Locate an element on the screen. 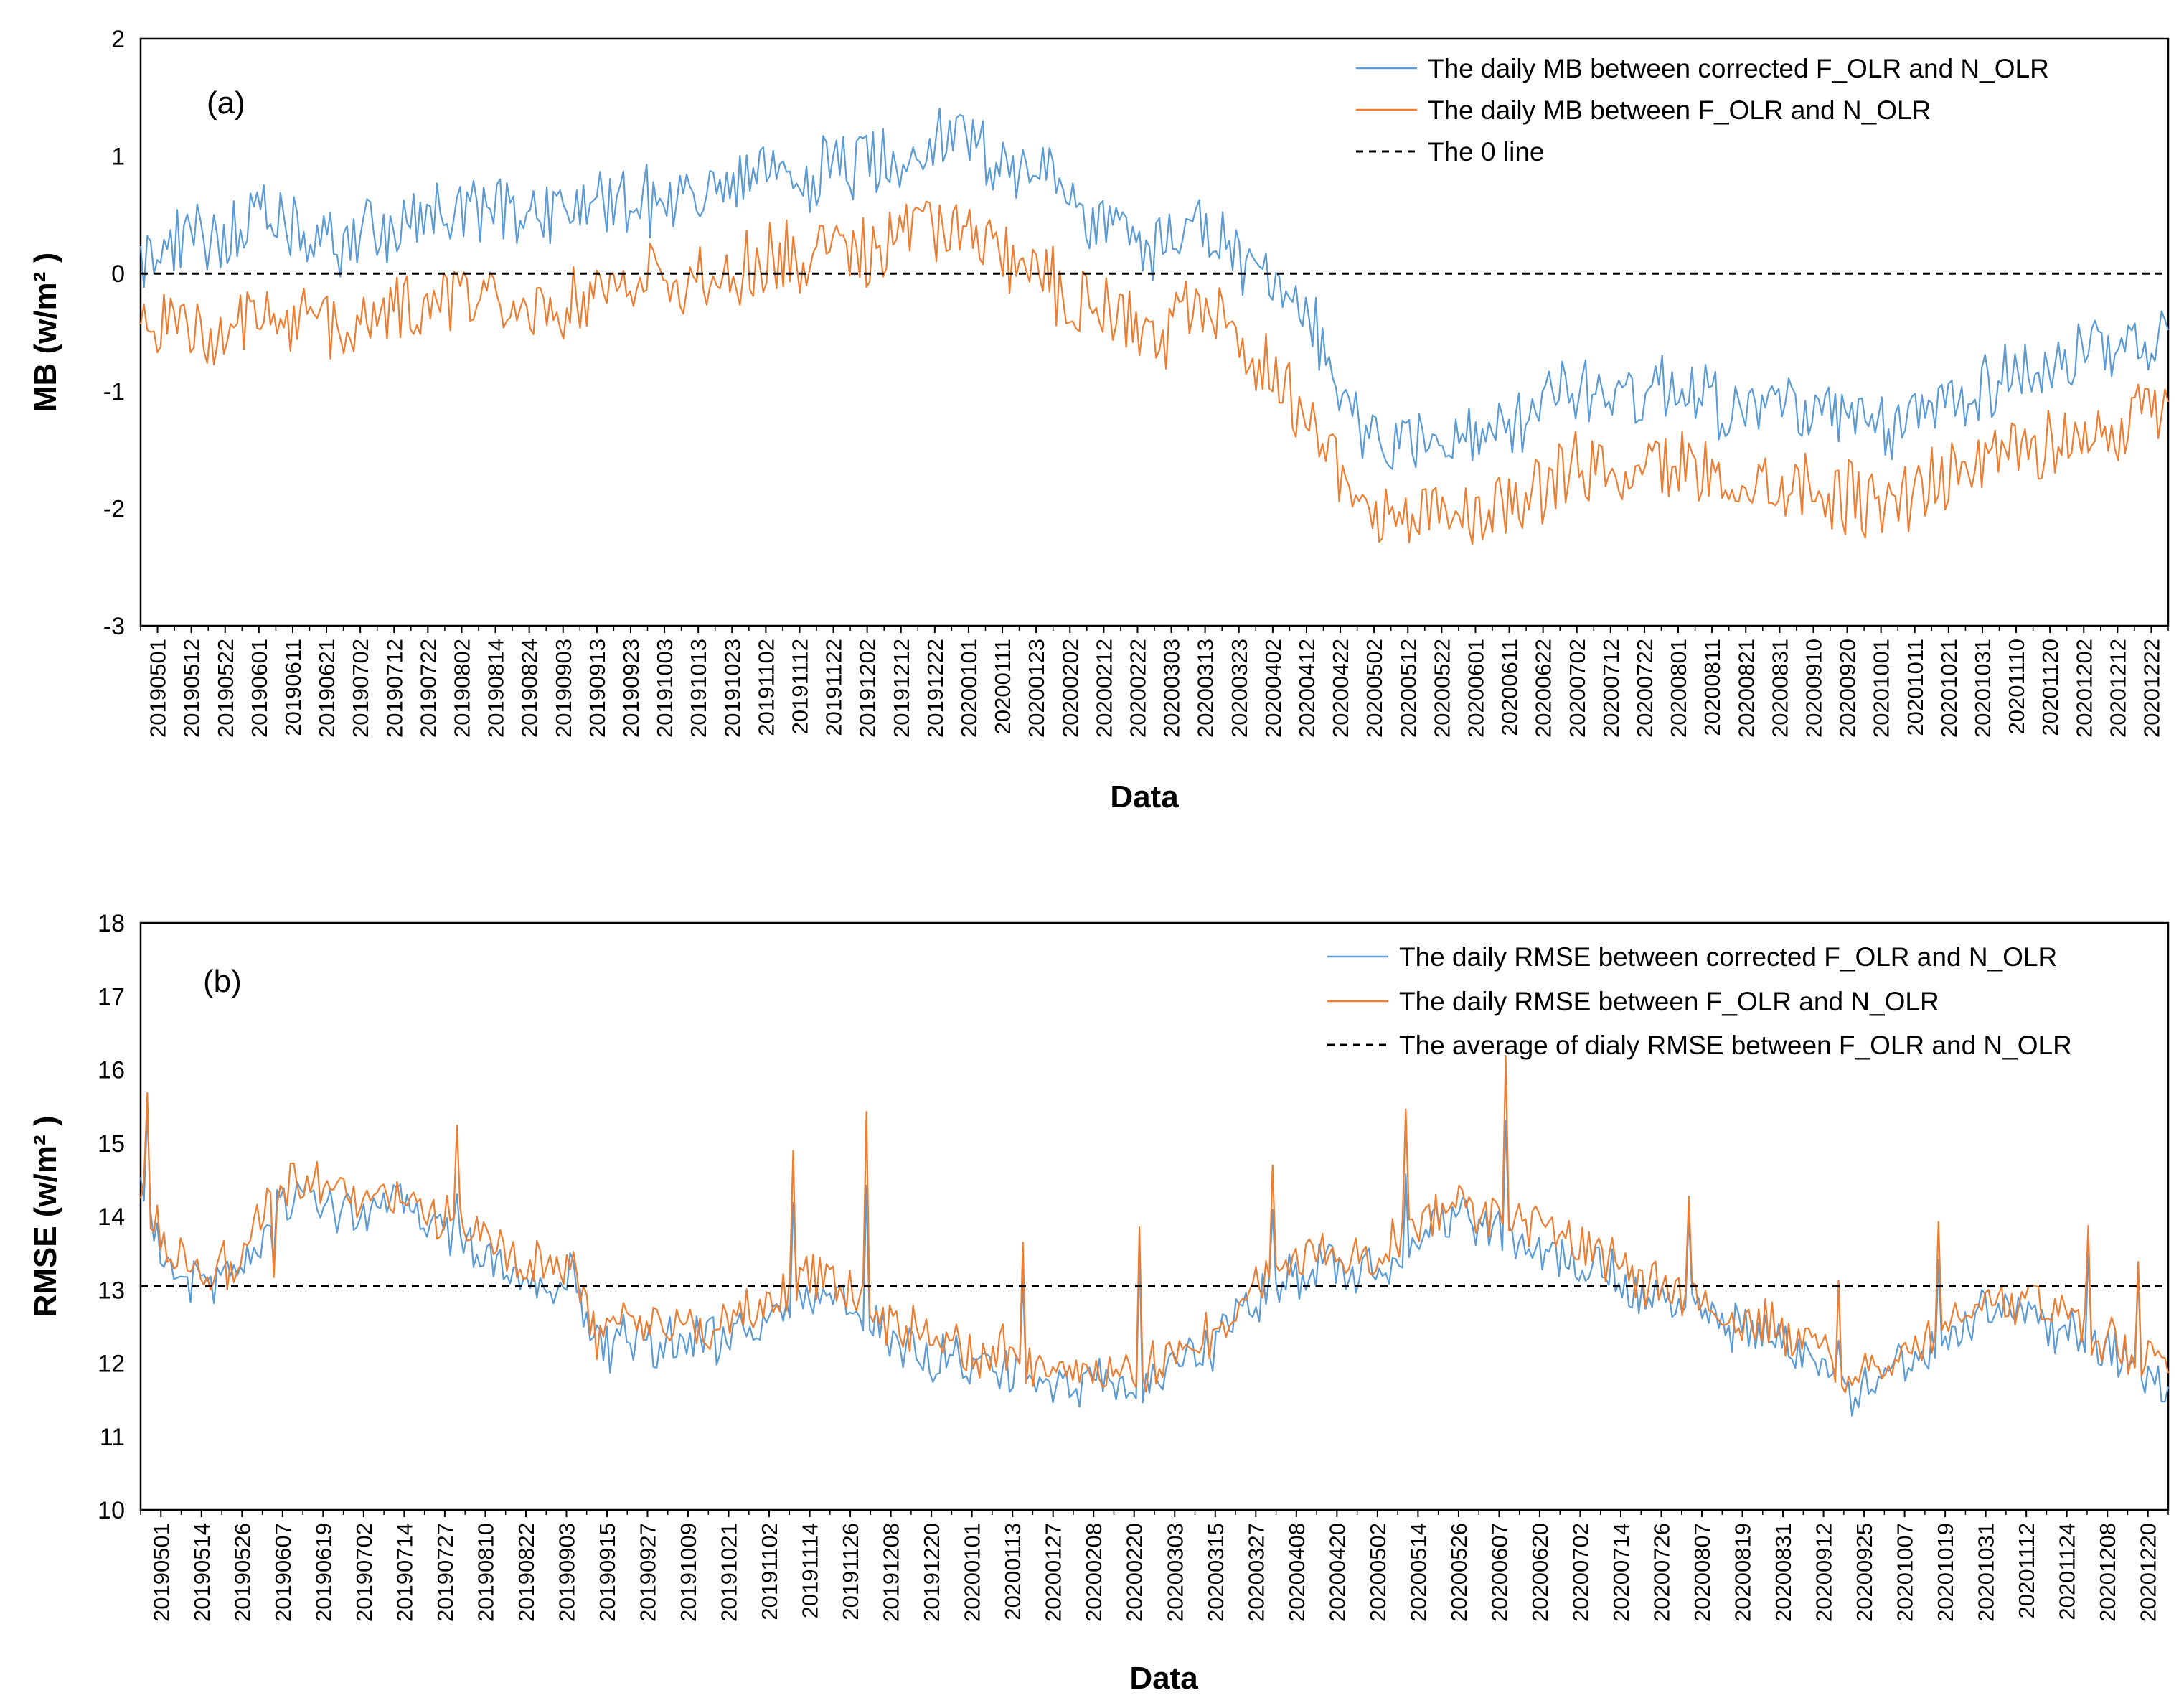 This screenshot has height=1708, width=2184. x-tick-label: 20191021 is located at coordinates (729, 1572).